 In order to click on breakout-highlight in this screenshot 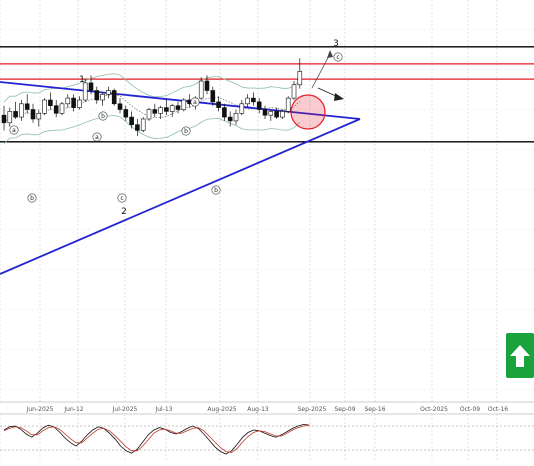, I will do `click(308, 112)`.